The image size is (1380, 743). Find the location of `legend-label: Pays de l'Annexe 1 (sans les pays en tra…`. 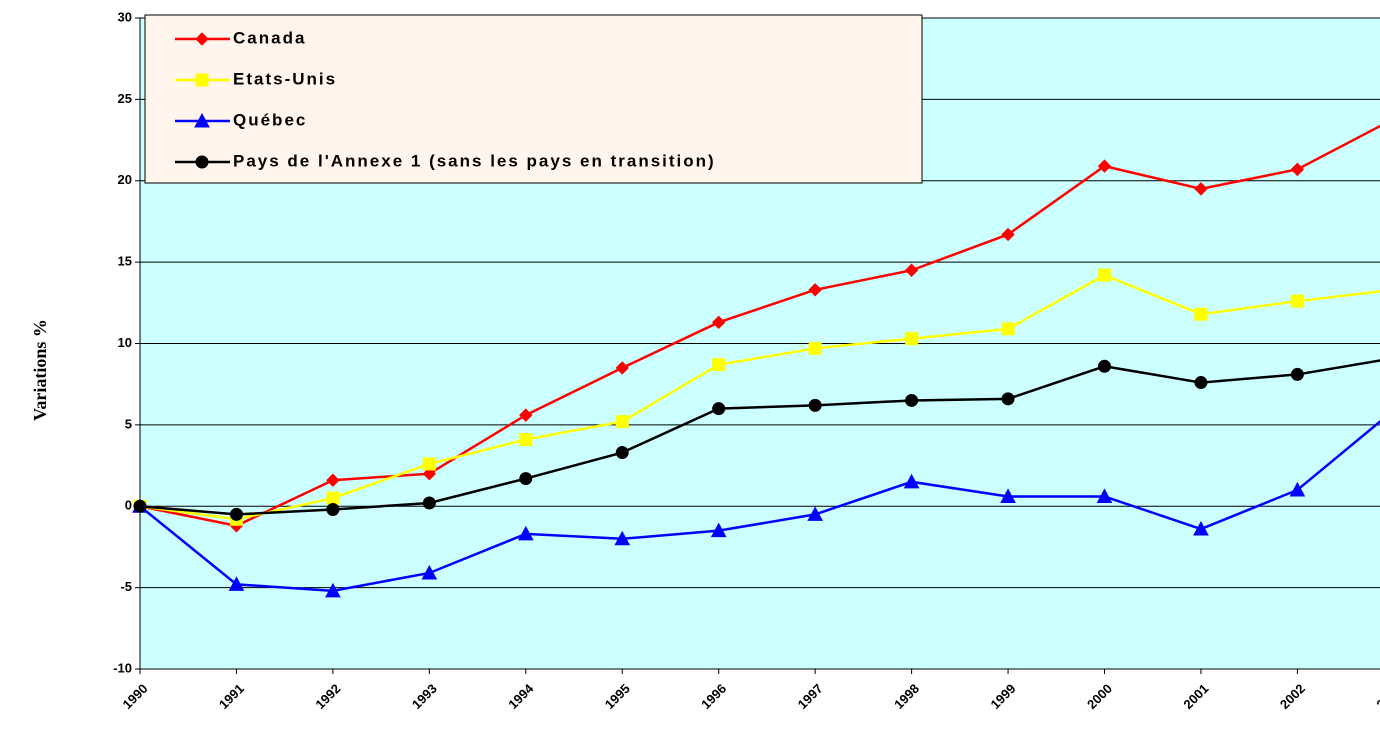

legend-label: Pays de l'Annexe 1 (sans les pays en tra… is located at coordinates (474, 160).